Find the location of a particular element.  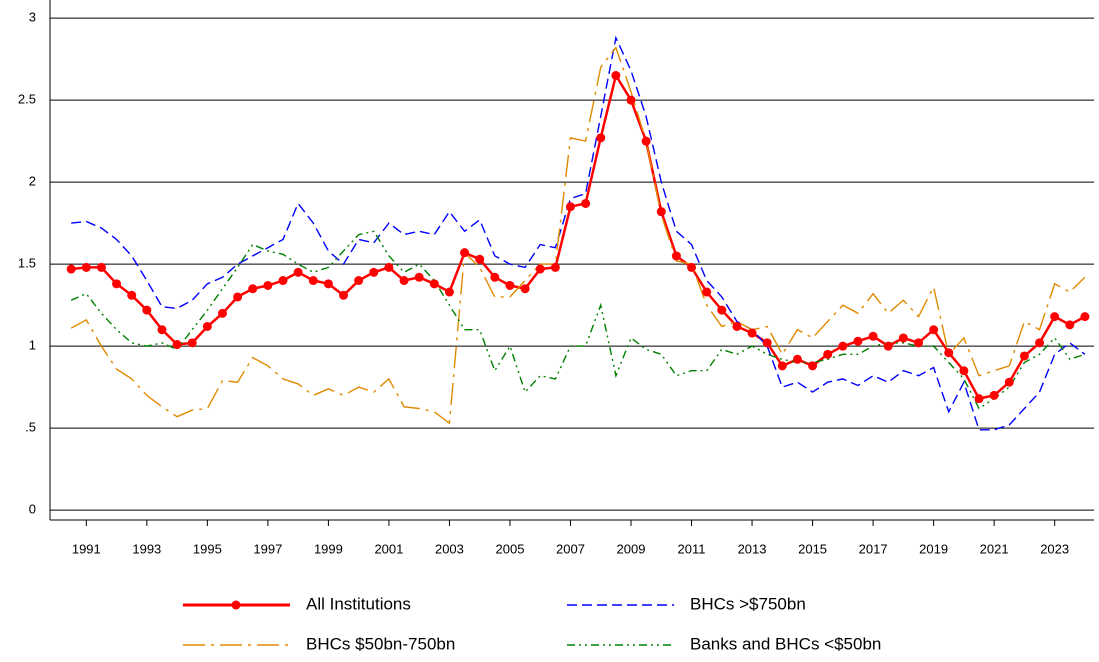

x-tick-label: 1991 is located at coordinates (86, 548).